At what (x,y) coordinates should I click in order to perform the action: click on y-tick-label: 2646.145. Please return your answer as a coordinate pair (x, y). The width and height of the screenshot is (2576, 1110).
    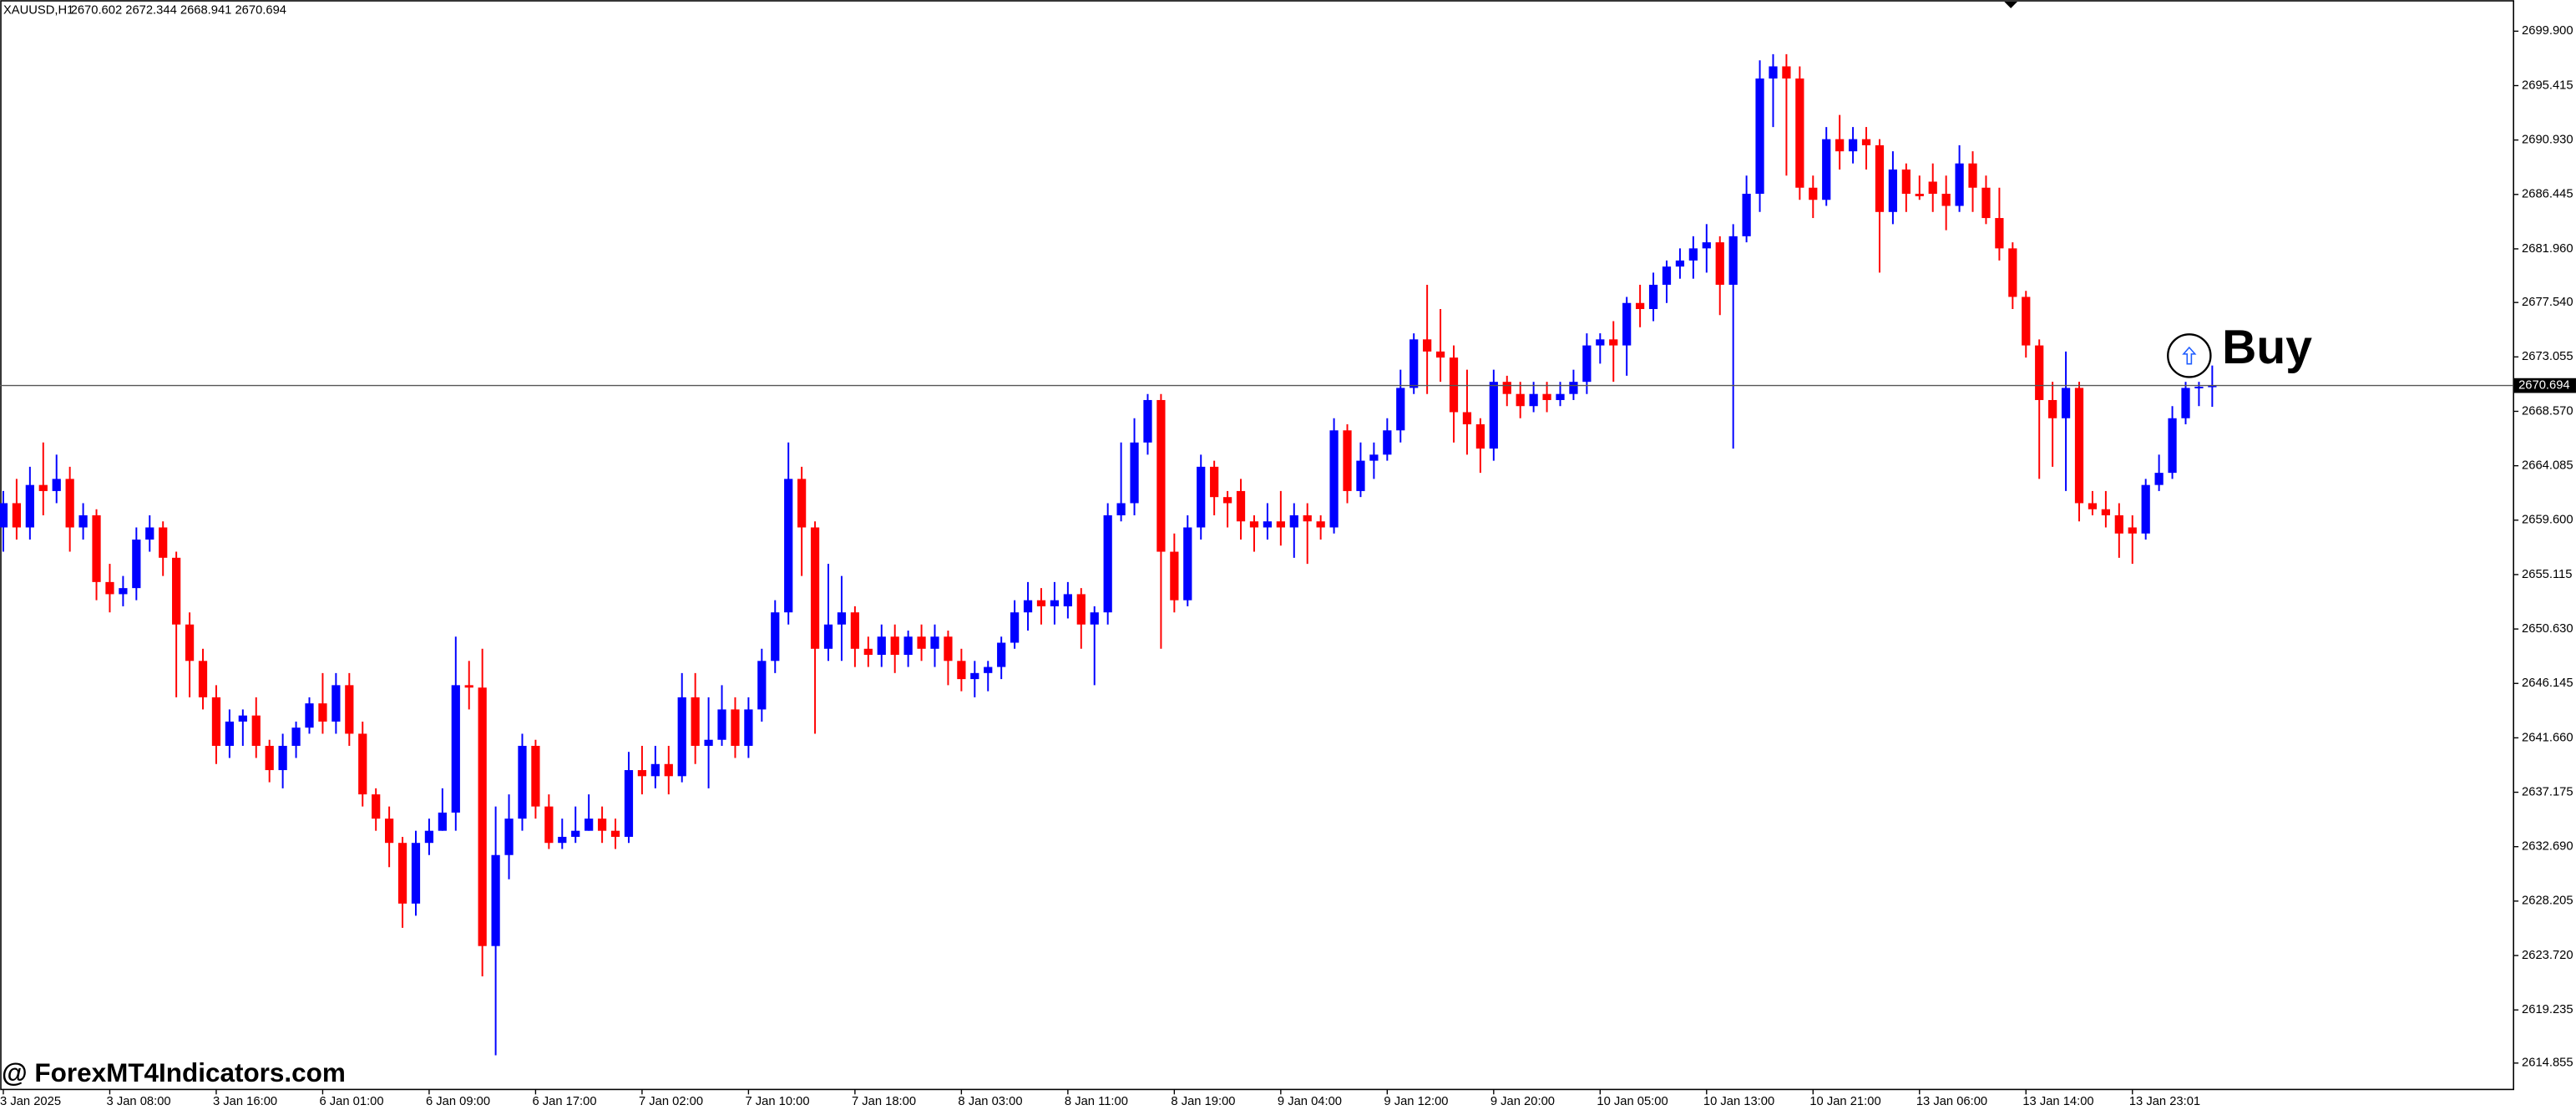
    Looking at the image, I should click on (2547, 683).